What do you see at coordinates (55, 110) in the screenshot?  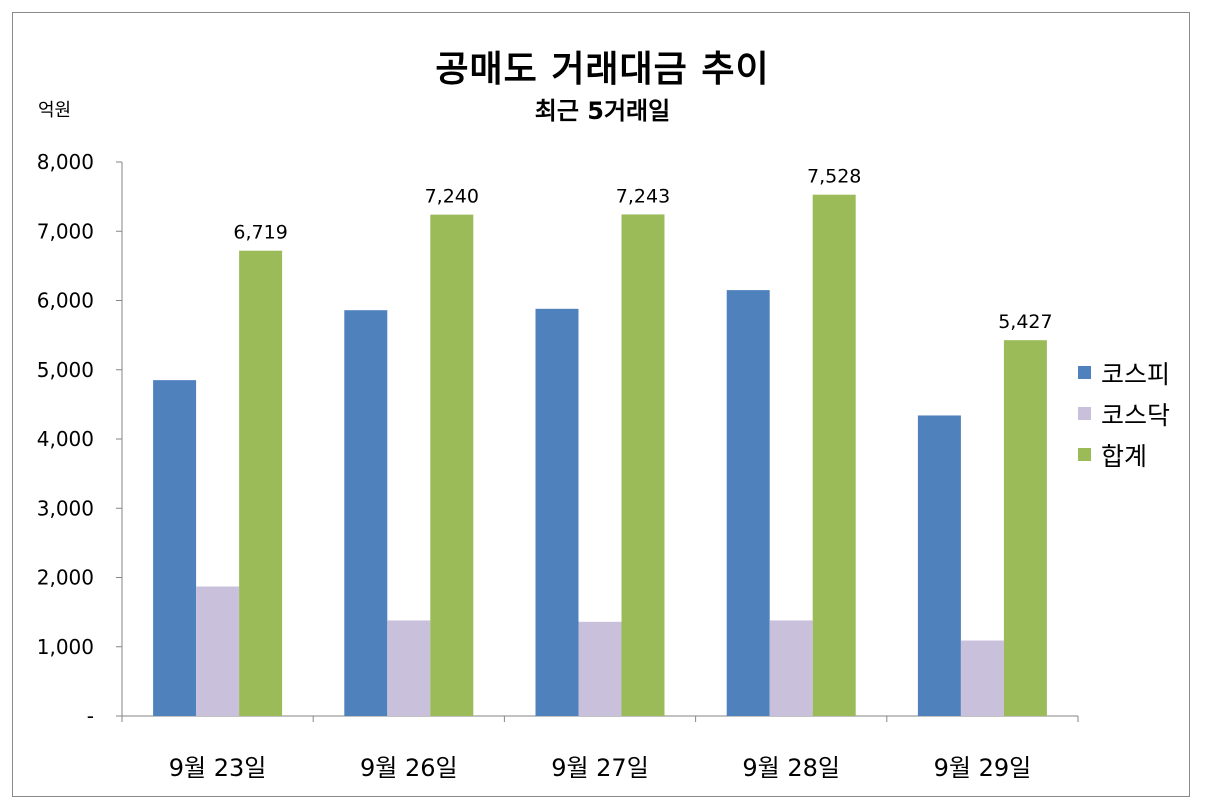 I see `y-axis-unit-label: 억원` at bounding box center [55, 110].